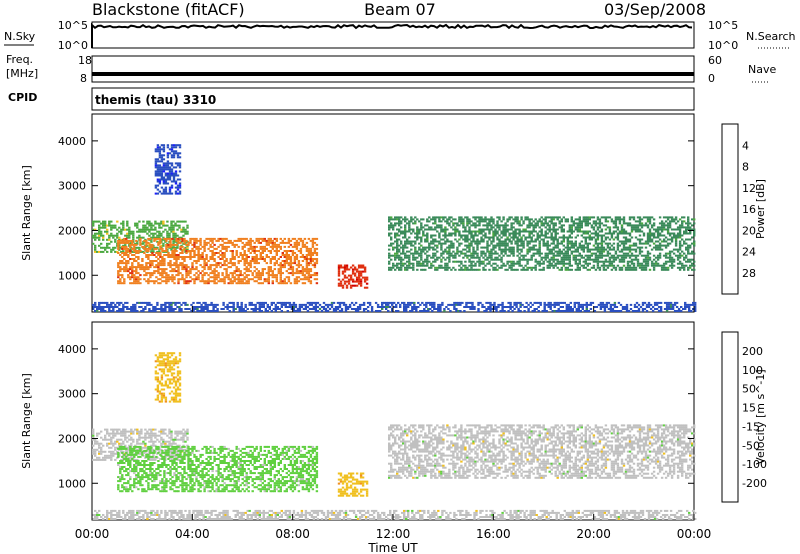  I want to click on nsearch-label: N.Search, so click(771, 36).